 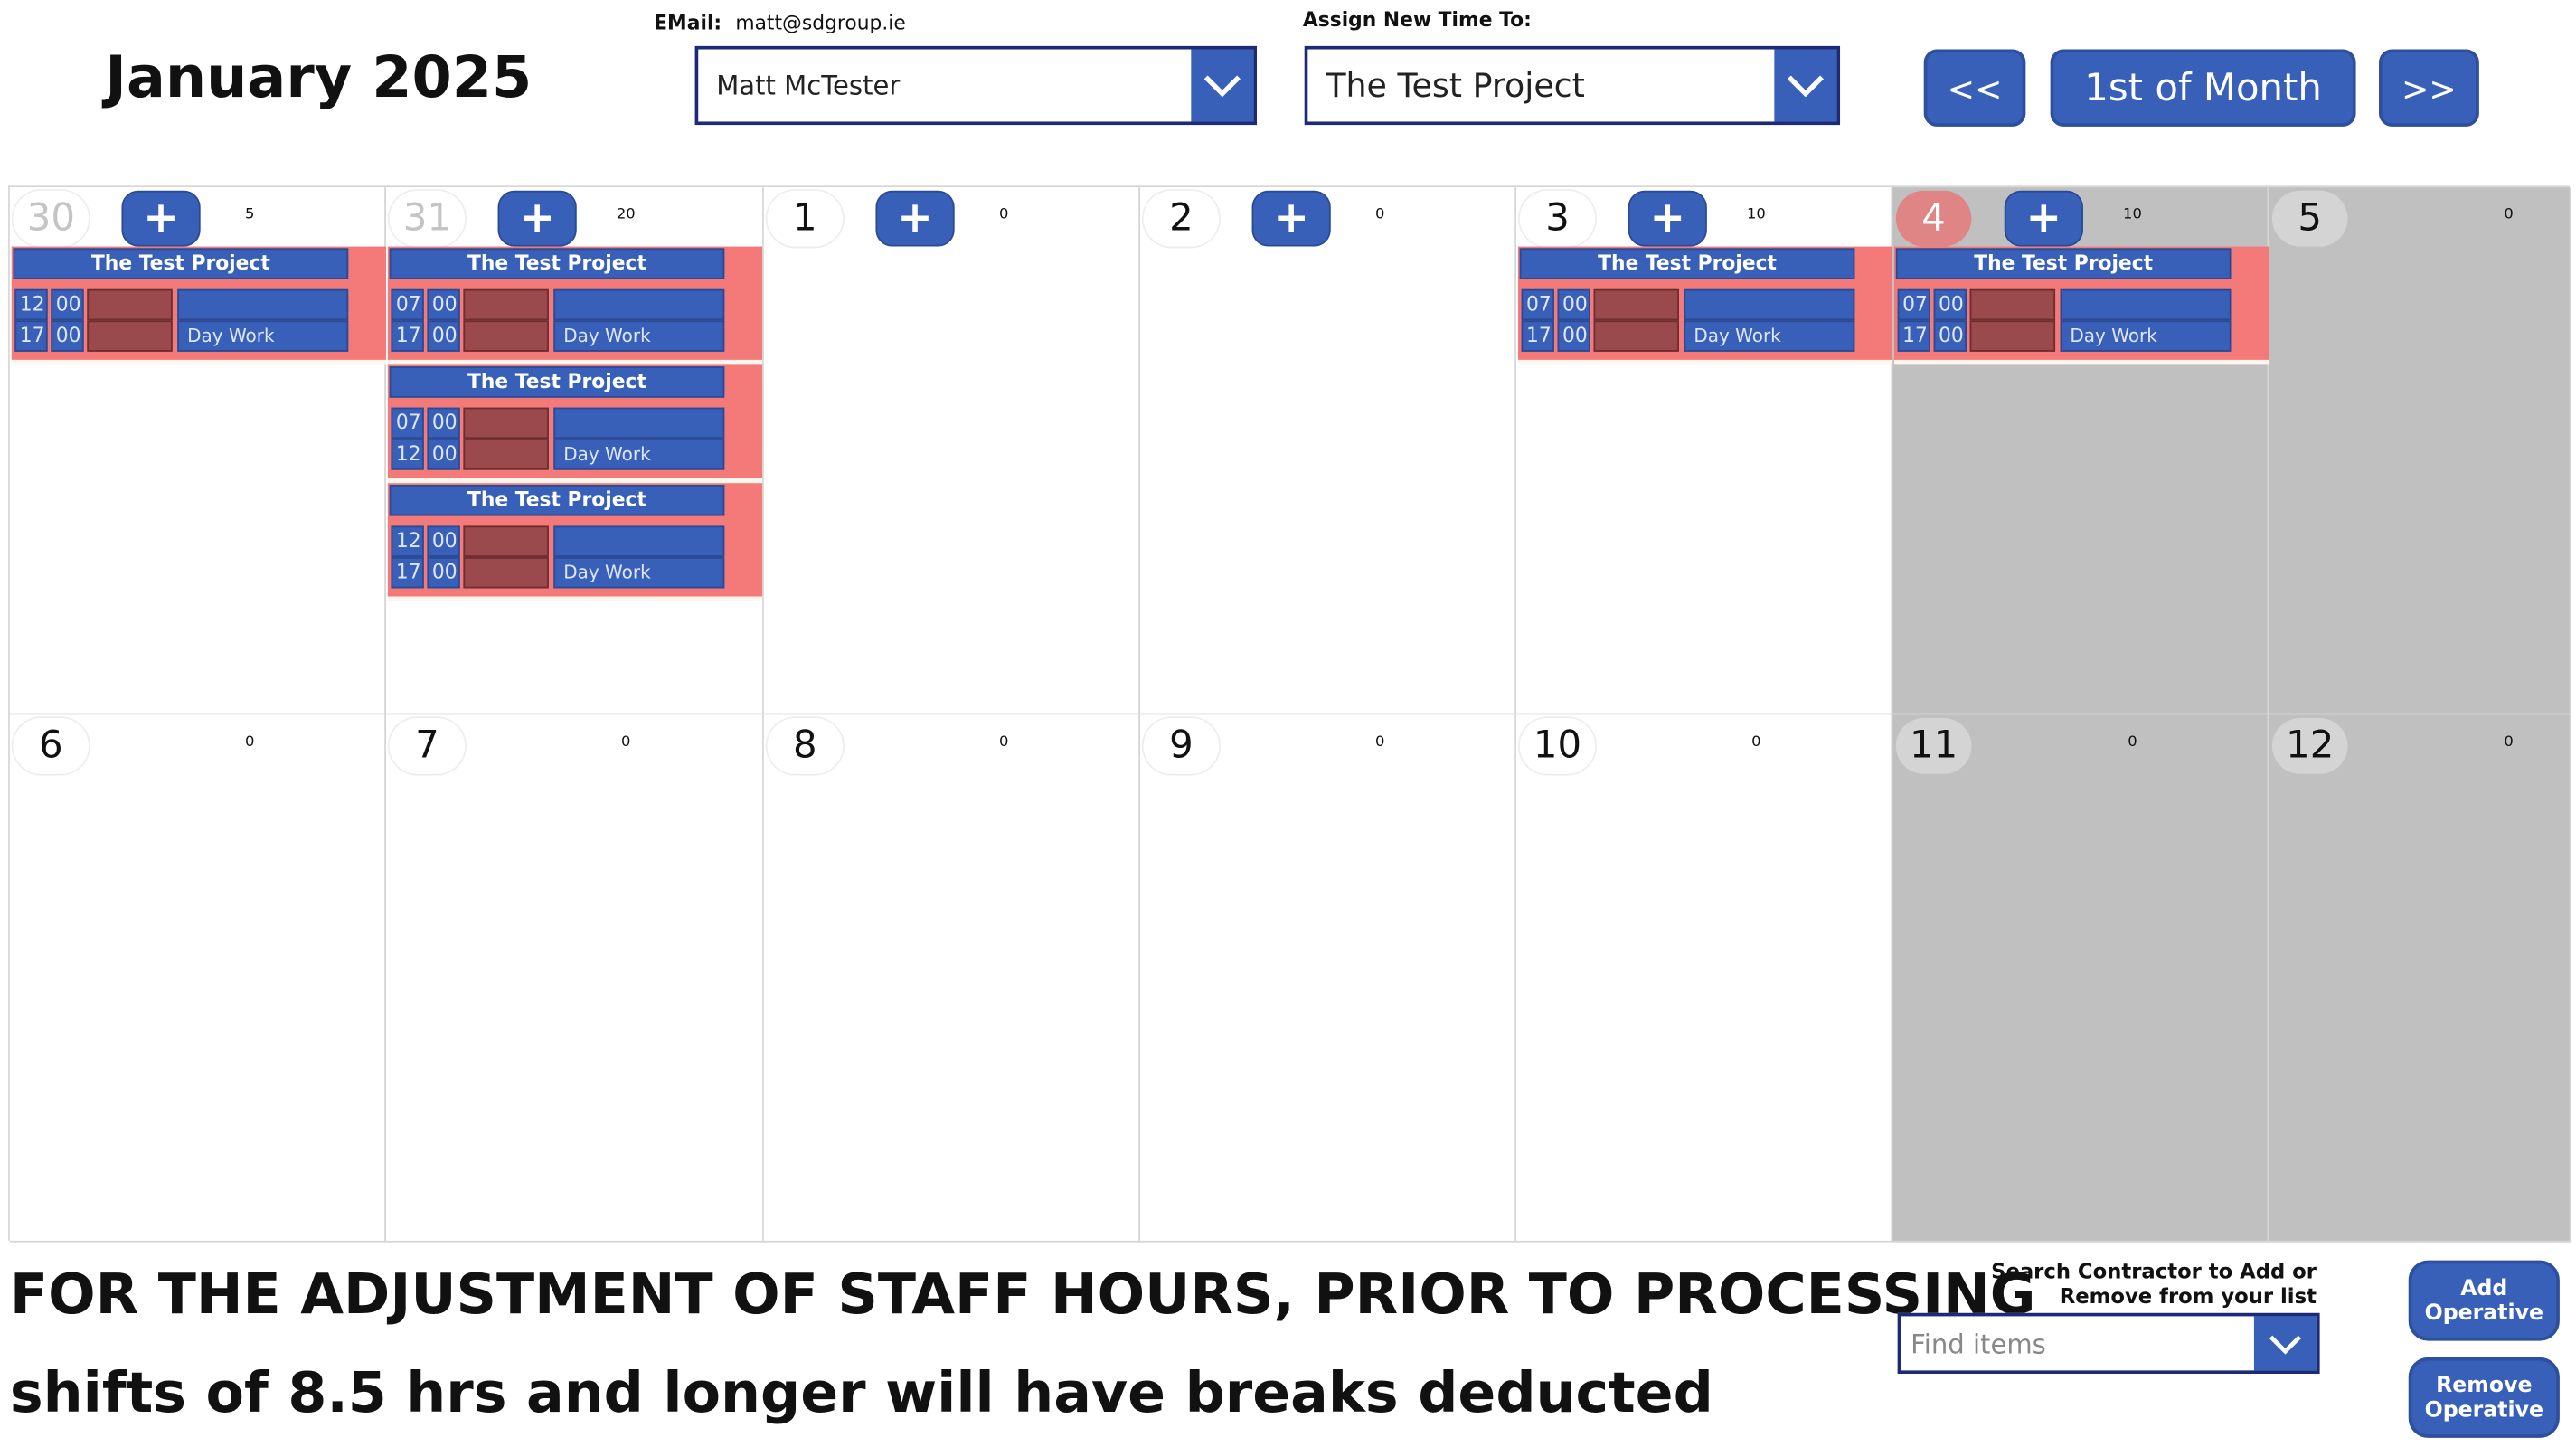 What do you see at coordinates (1557, 219) in the screenshot?
I see `day-number: 3` at bounding box center [1557, 219].